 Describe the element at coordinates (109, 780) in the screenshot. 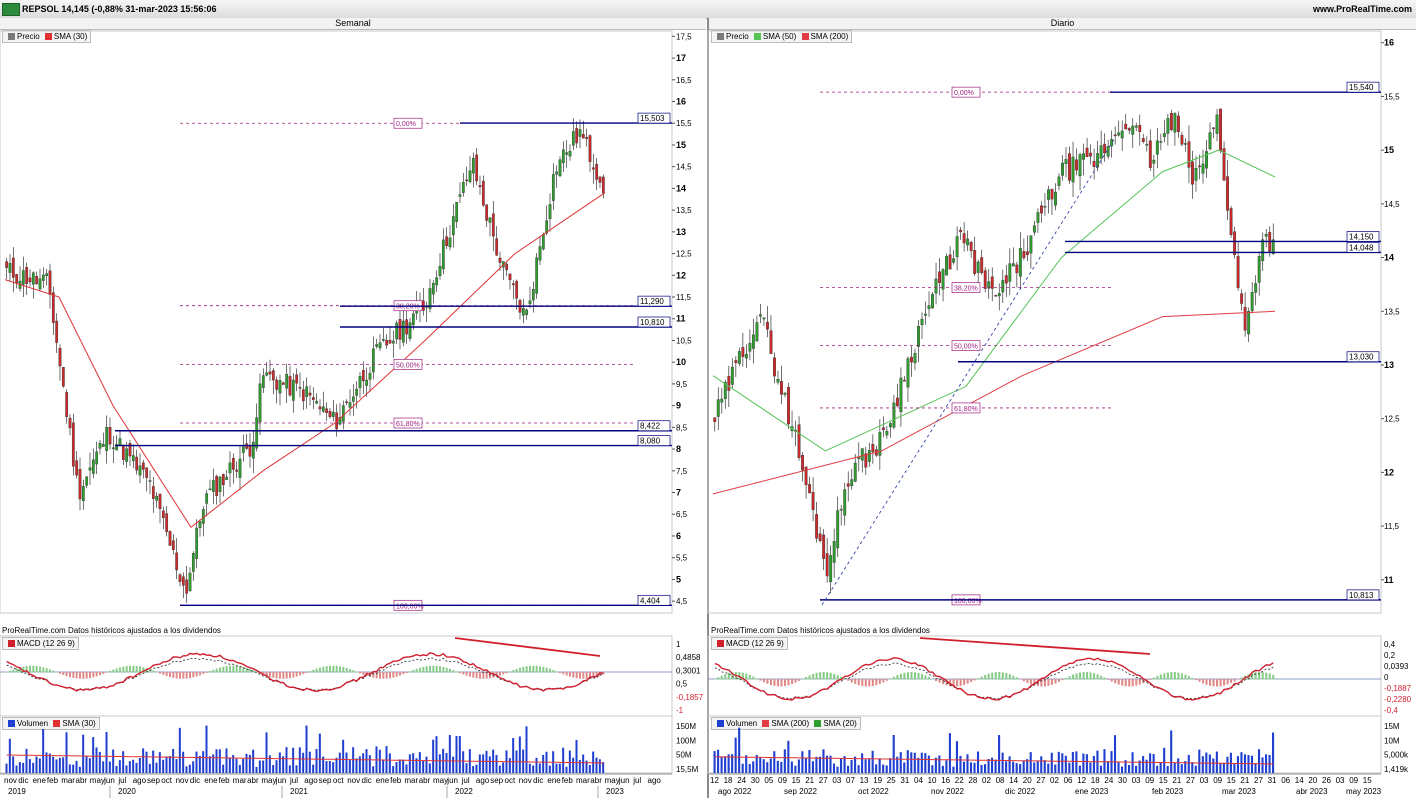

I see `weekly-month-label: jun` at that location.